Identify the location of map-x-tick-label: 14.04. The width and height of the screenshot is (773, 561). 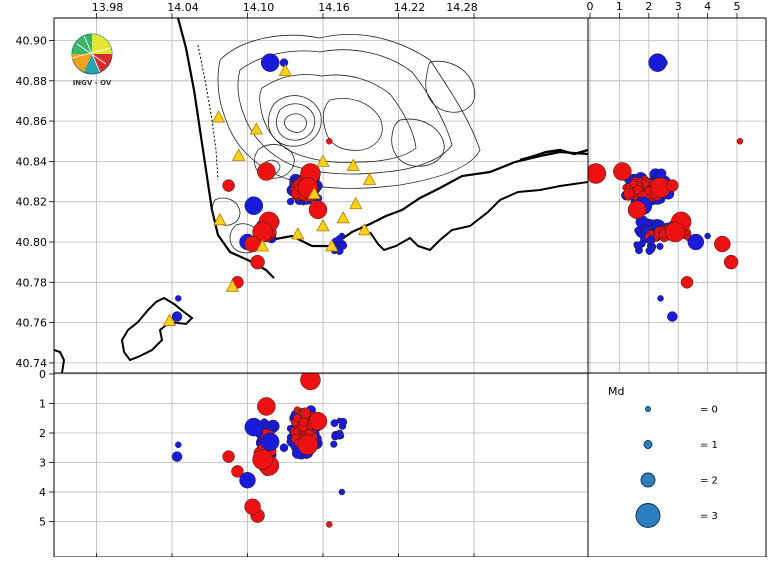
(183, 7).